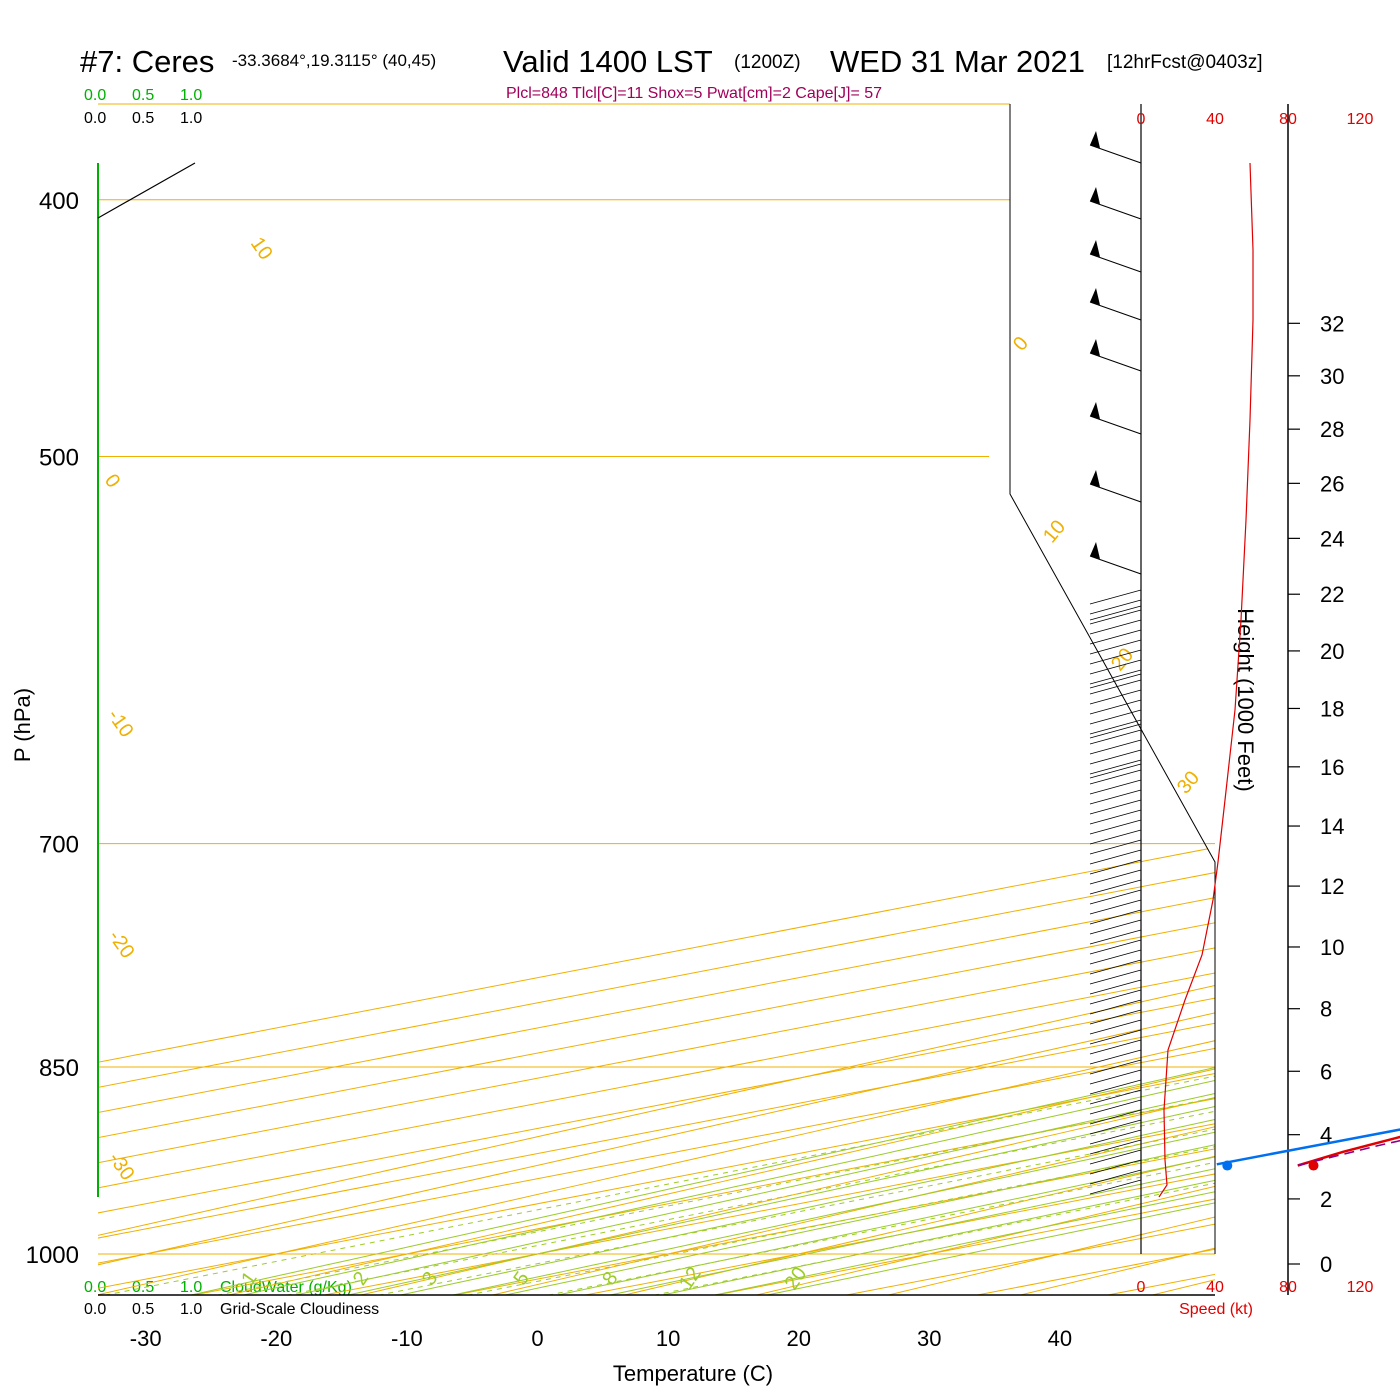  I want to click on height-tick-label: 16, so click(1332, 767).